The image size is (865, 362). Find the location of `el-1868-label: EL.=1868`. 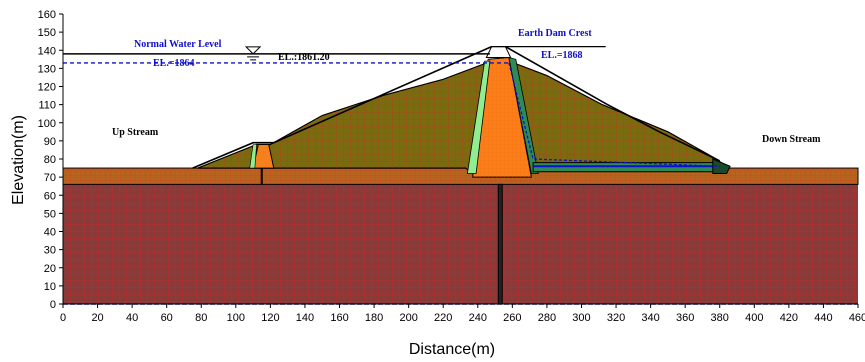

el-1868-label: EL.=1868 is located at coordinates (562, 55).